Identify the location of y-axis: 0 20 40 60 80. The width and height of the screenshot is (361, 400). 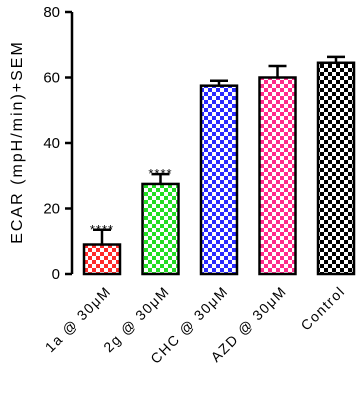
(58, 143).